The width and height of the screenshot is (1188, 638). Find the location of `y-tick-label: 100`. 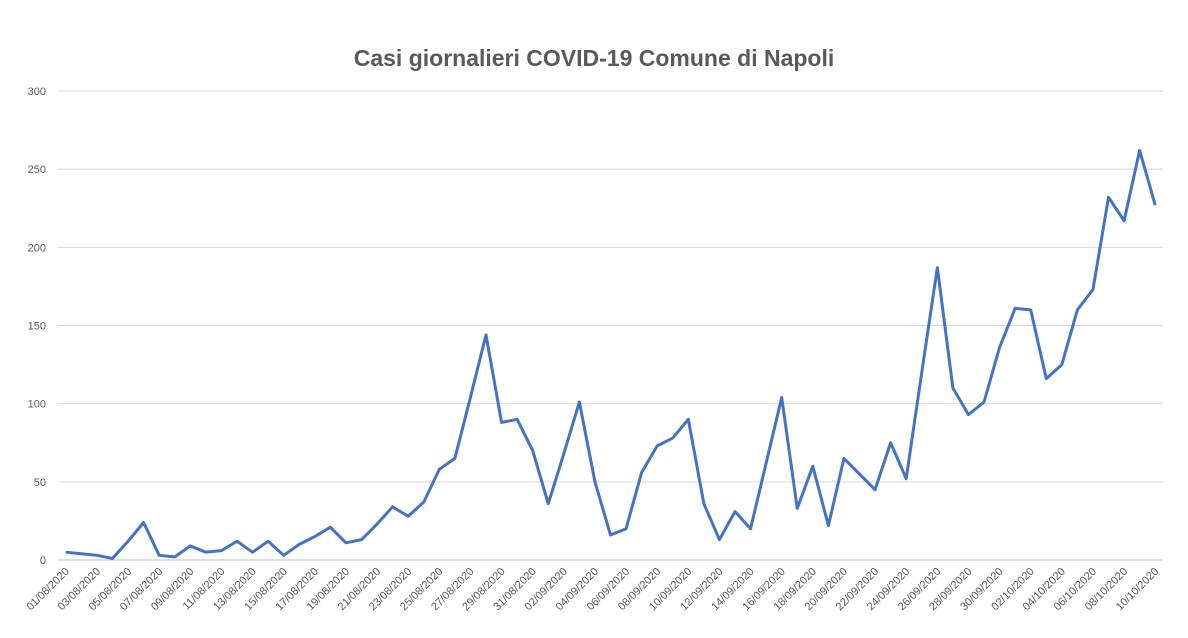

y-tick-label: 100 is located at coordinates (37, 405).